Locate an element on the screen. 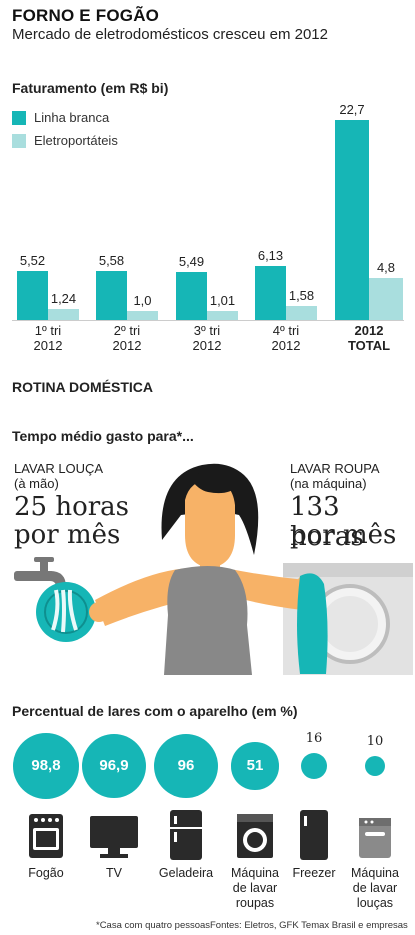  ownership-bubble: 96 is located at coordinates (186, 766).